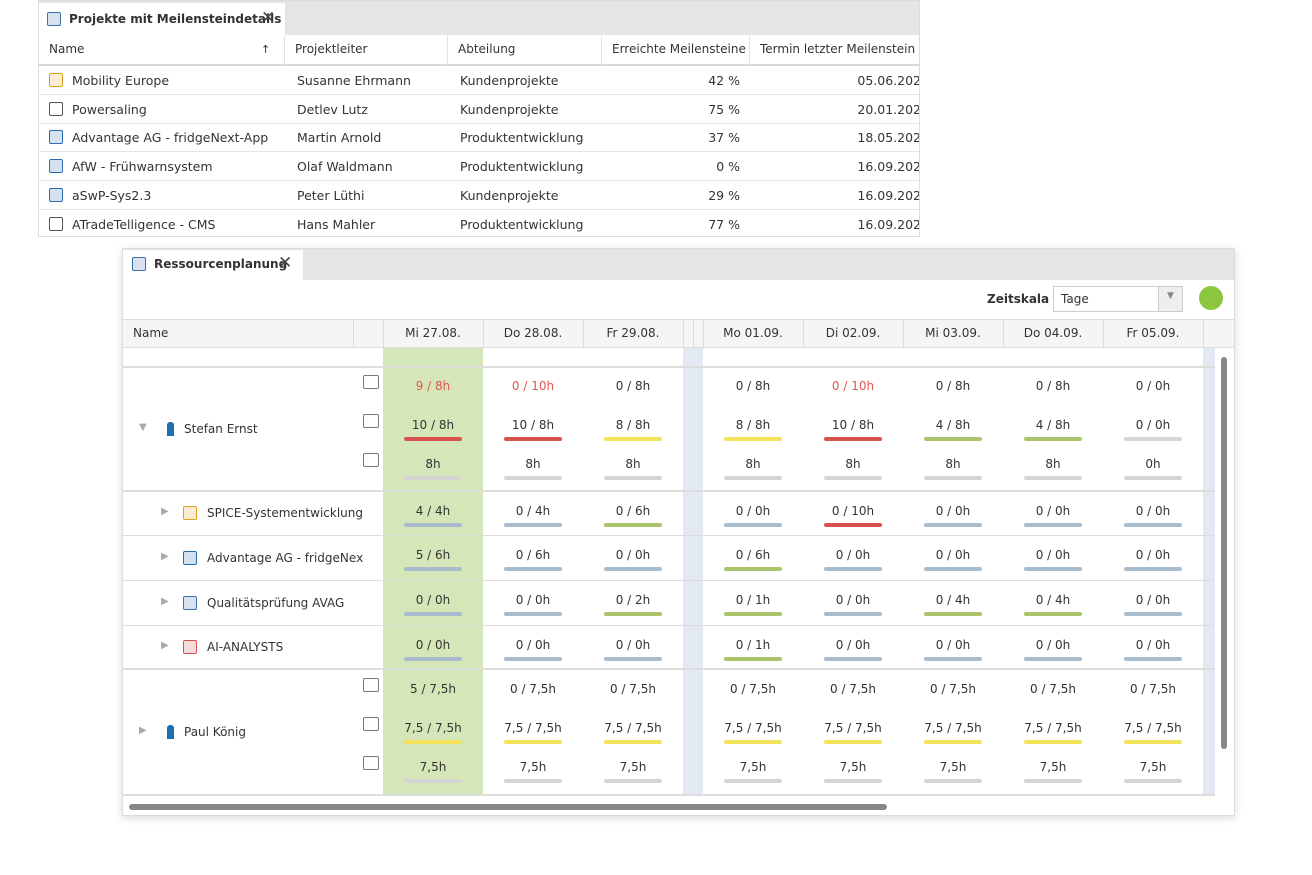 The image size is (1312, 875). Describe the element at coordinates (366, 50) in the screenshot. I see `column-header: Projektleiter` at that location.